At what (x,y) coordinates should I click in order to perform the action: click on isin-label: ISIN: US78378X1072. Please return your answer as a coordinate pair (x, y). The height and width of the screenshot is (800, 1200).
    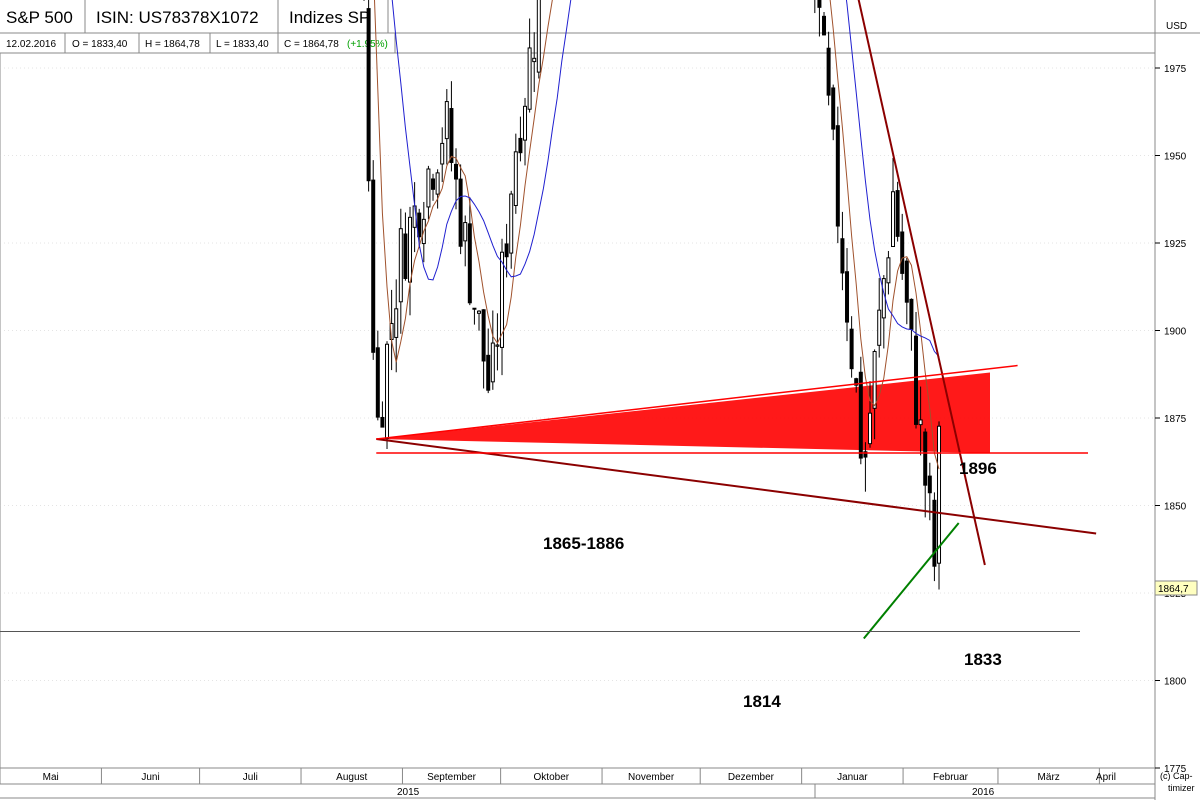
    Looking at the image, I should click on (177, 17).